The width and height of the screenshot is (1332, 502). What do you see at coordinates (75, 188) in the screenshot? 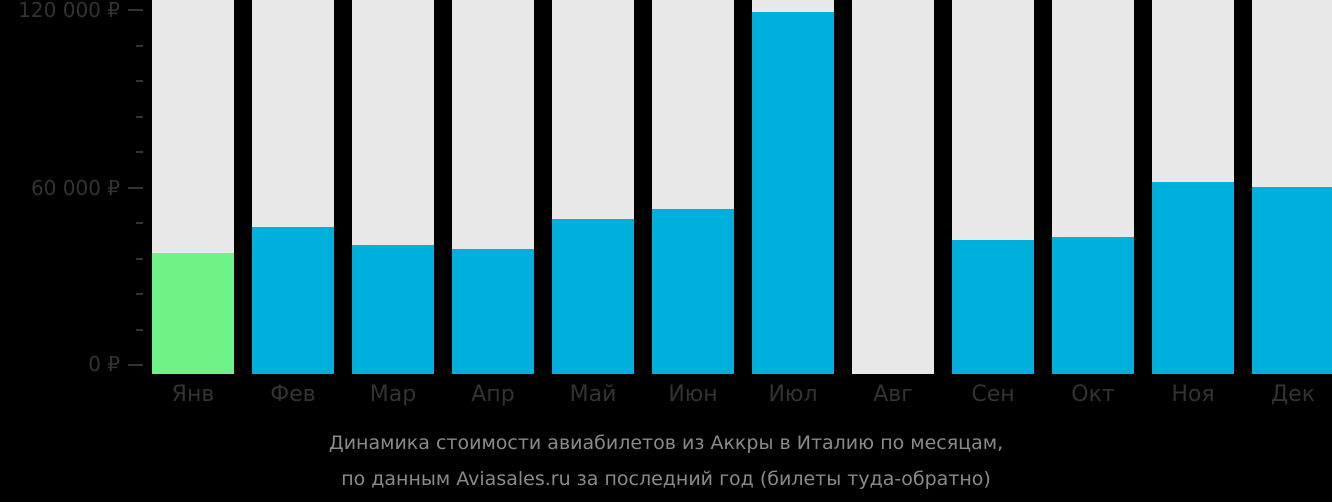
I see `y-label-60000: 60 000 ₽` at bounding box center [75, 188].